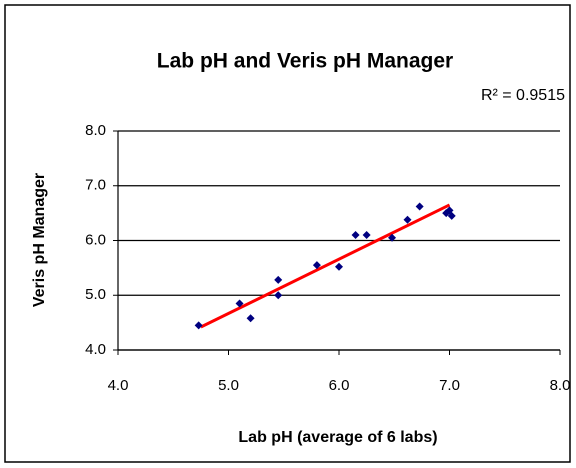 Image resolution: width=576 pixels, height=468 pixels. What do you see at coordinates (523, 95) in the screenshot?
I see `r-squared: R² = 0.9515` at bounding box center [523, 95].